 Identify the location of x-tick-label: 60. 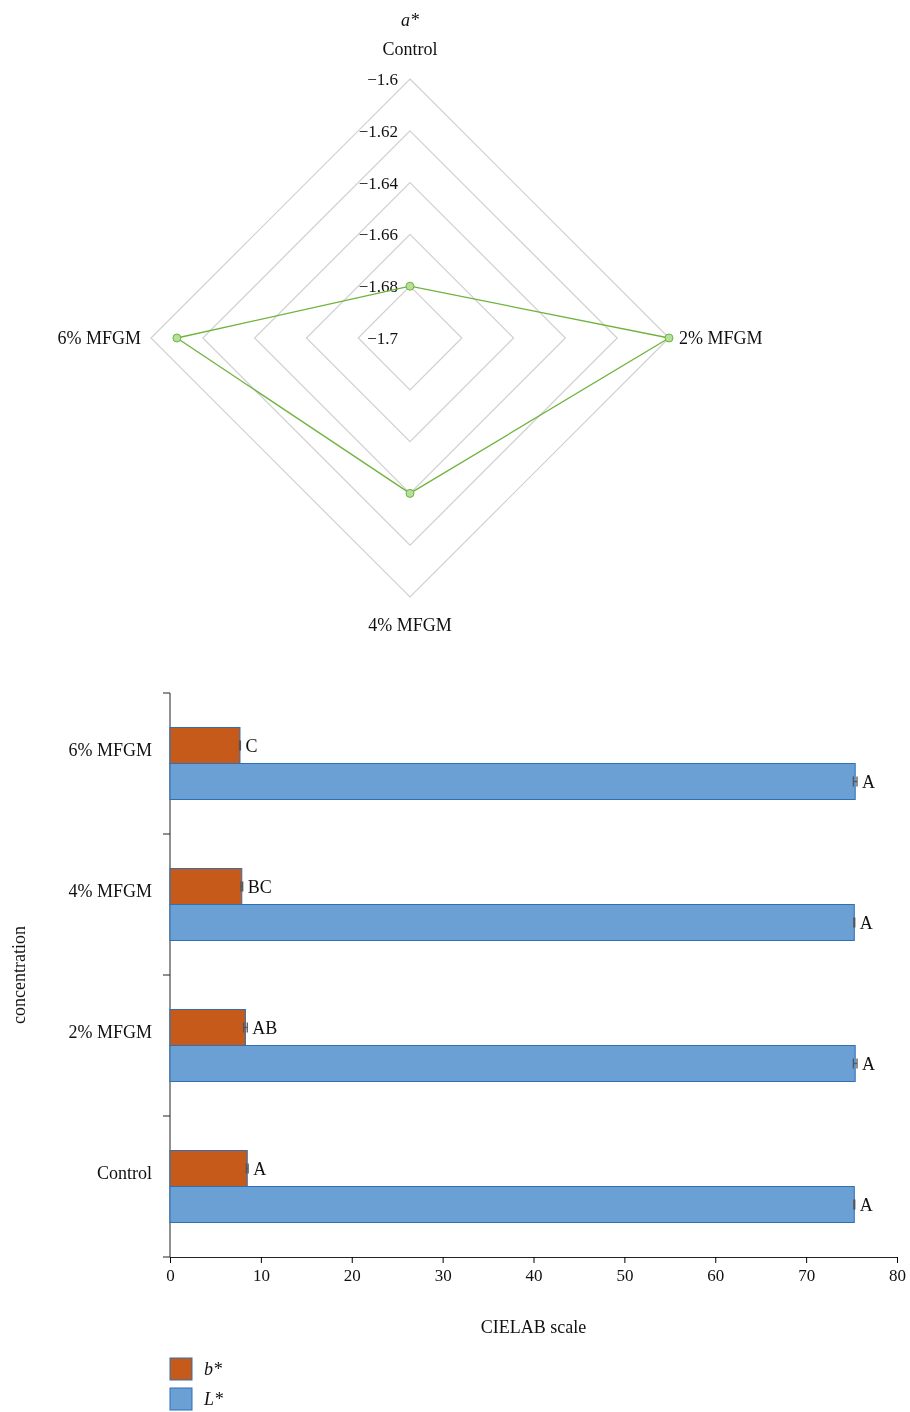
(716, 1276).